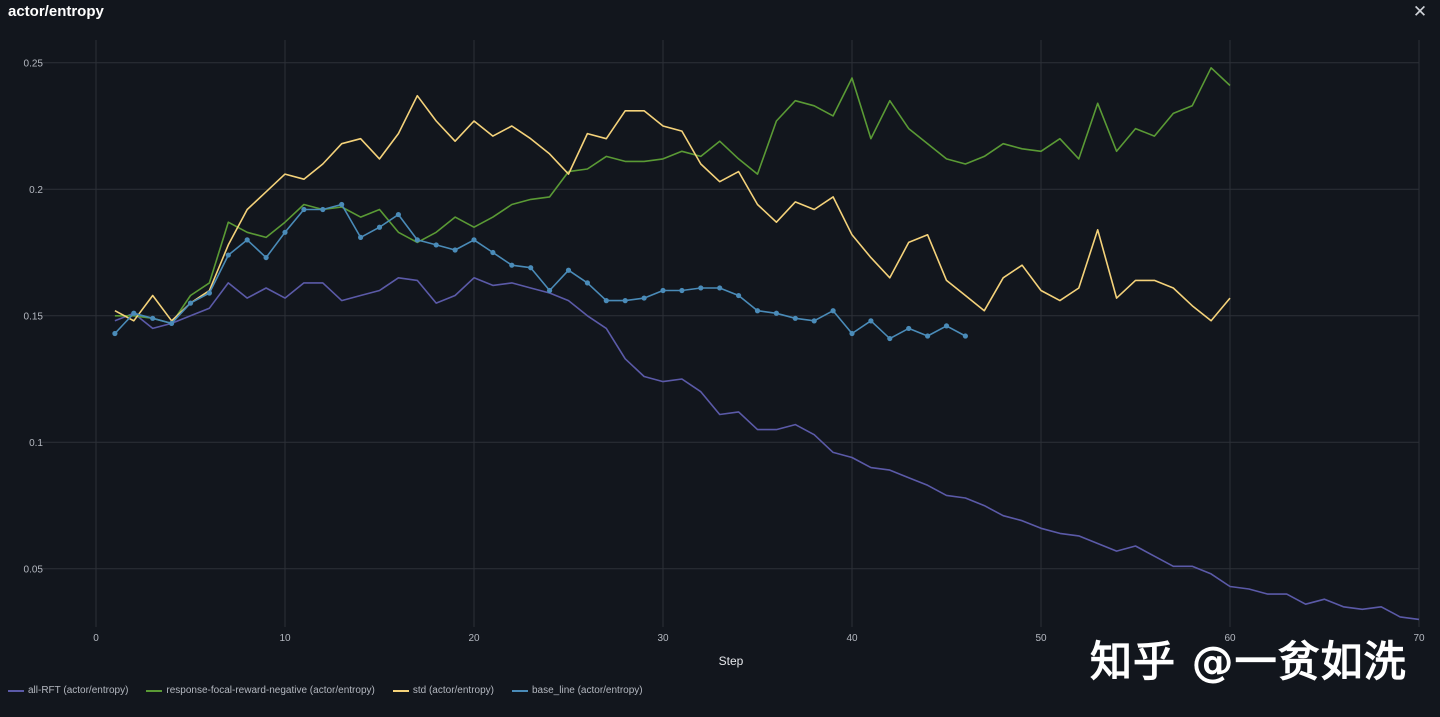  I want to click on legend-item: std (actor/entropy), so click(443, 690).